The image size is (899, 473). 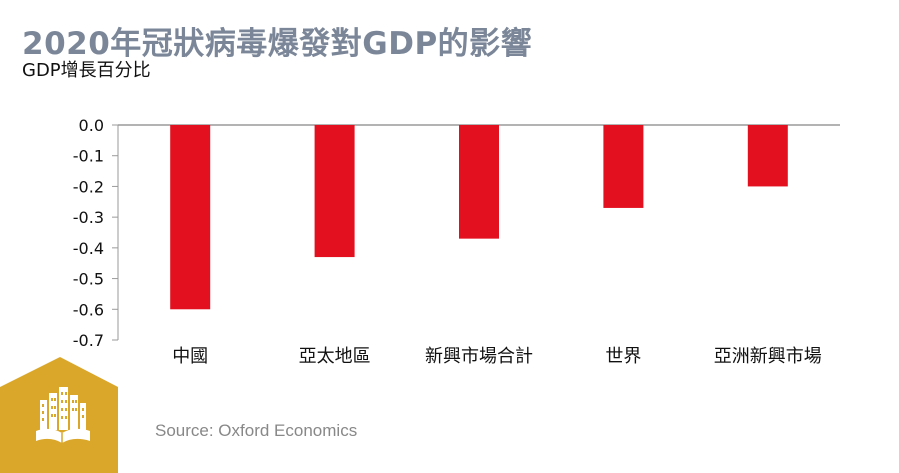 What do you see at coordinates (623, 356) in the screenshot?
I see `x-category-label: 世界` at bounding box center [623, 356].